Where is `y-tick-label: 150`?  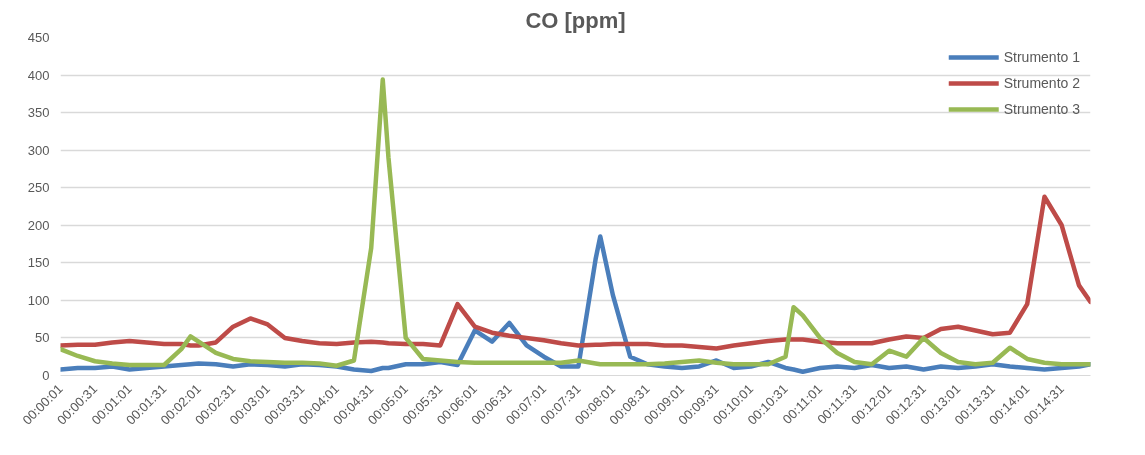
y-tick-label: 150 is located at coordinates (38, 263).